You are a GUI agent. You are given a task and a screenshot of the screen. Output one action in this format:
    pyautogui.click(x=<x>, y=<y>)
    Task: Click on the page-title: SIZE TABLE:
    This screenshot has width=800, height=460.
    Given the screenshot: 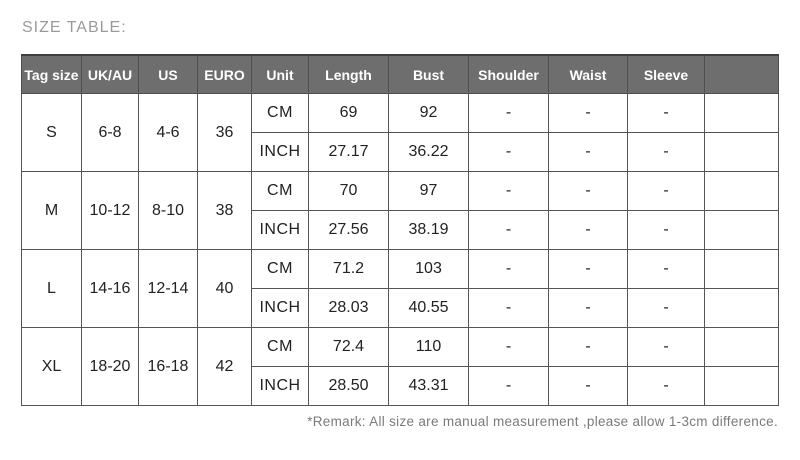 What is the action you would take?
    pyautogui.click(x=74, y=27)
    